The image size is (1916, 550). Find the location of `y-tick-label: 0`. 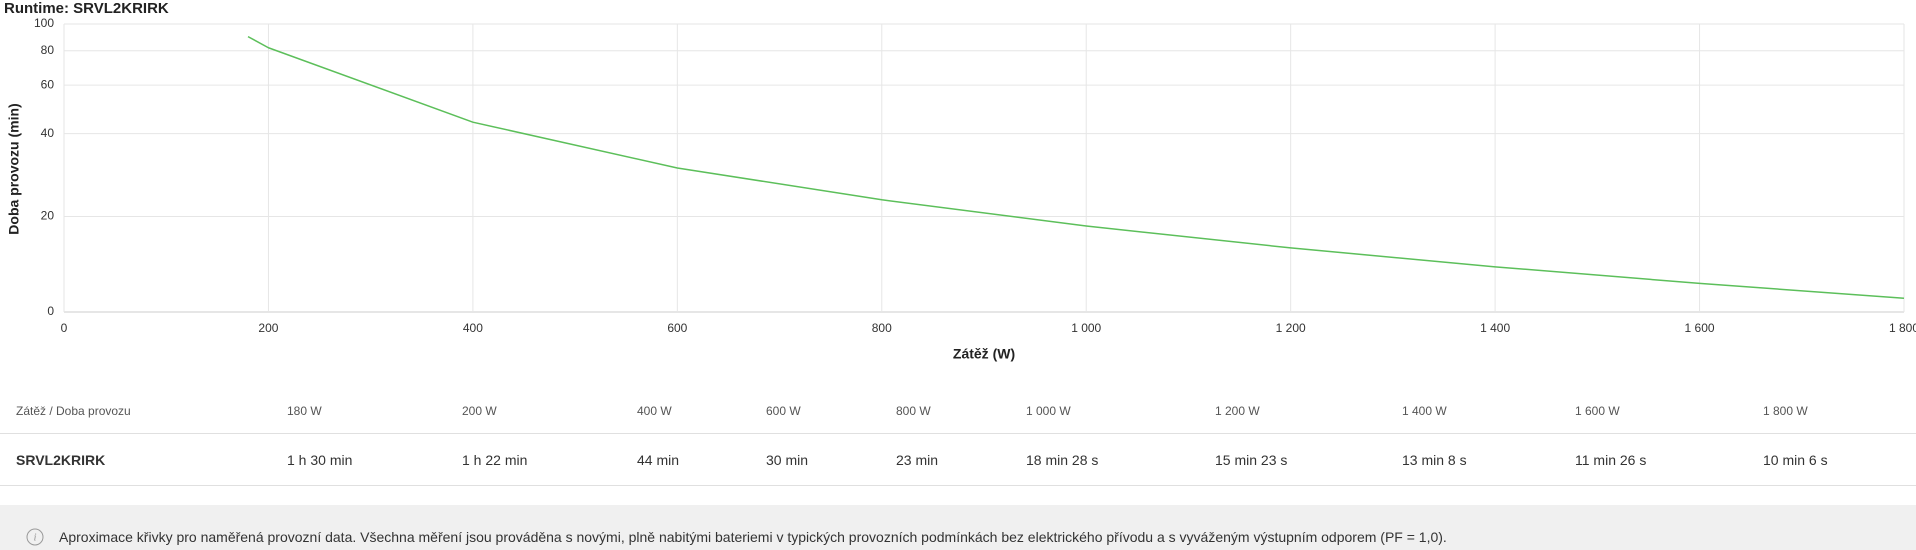

y-tick-label: 0 is located at coordinates (50, 311).